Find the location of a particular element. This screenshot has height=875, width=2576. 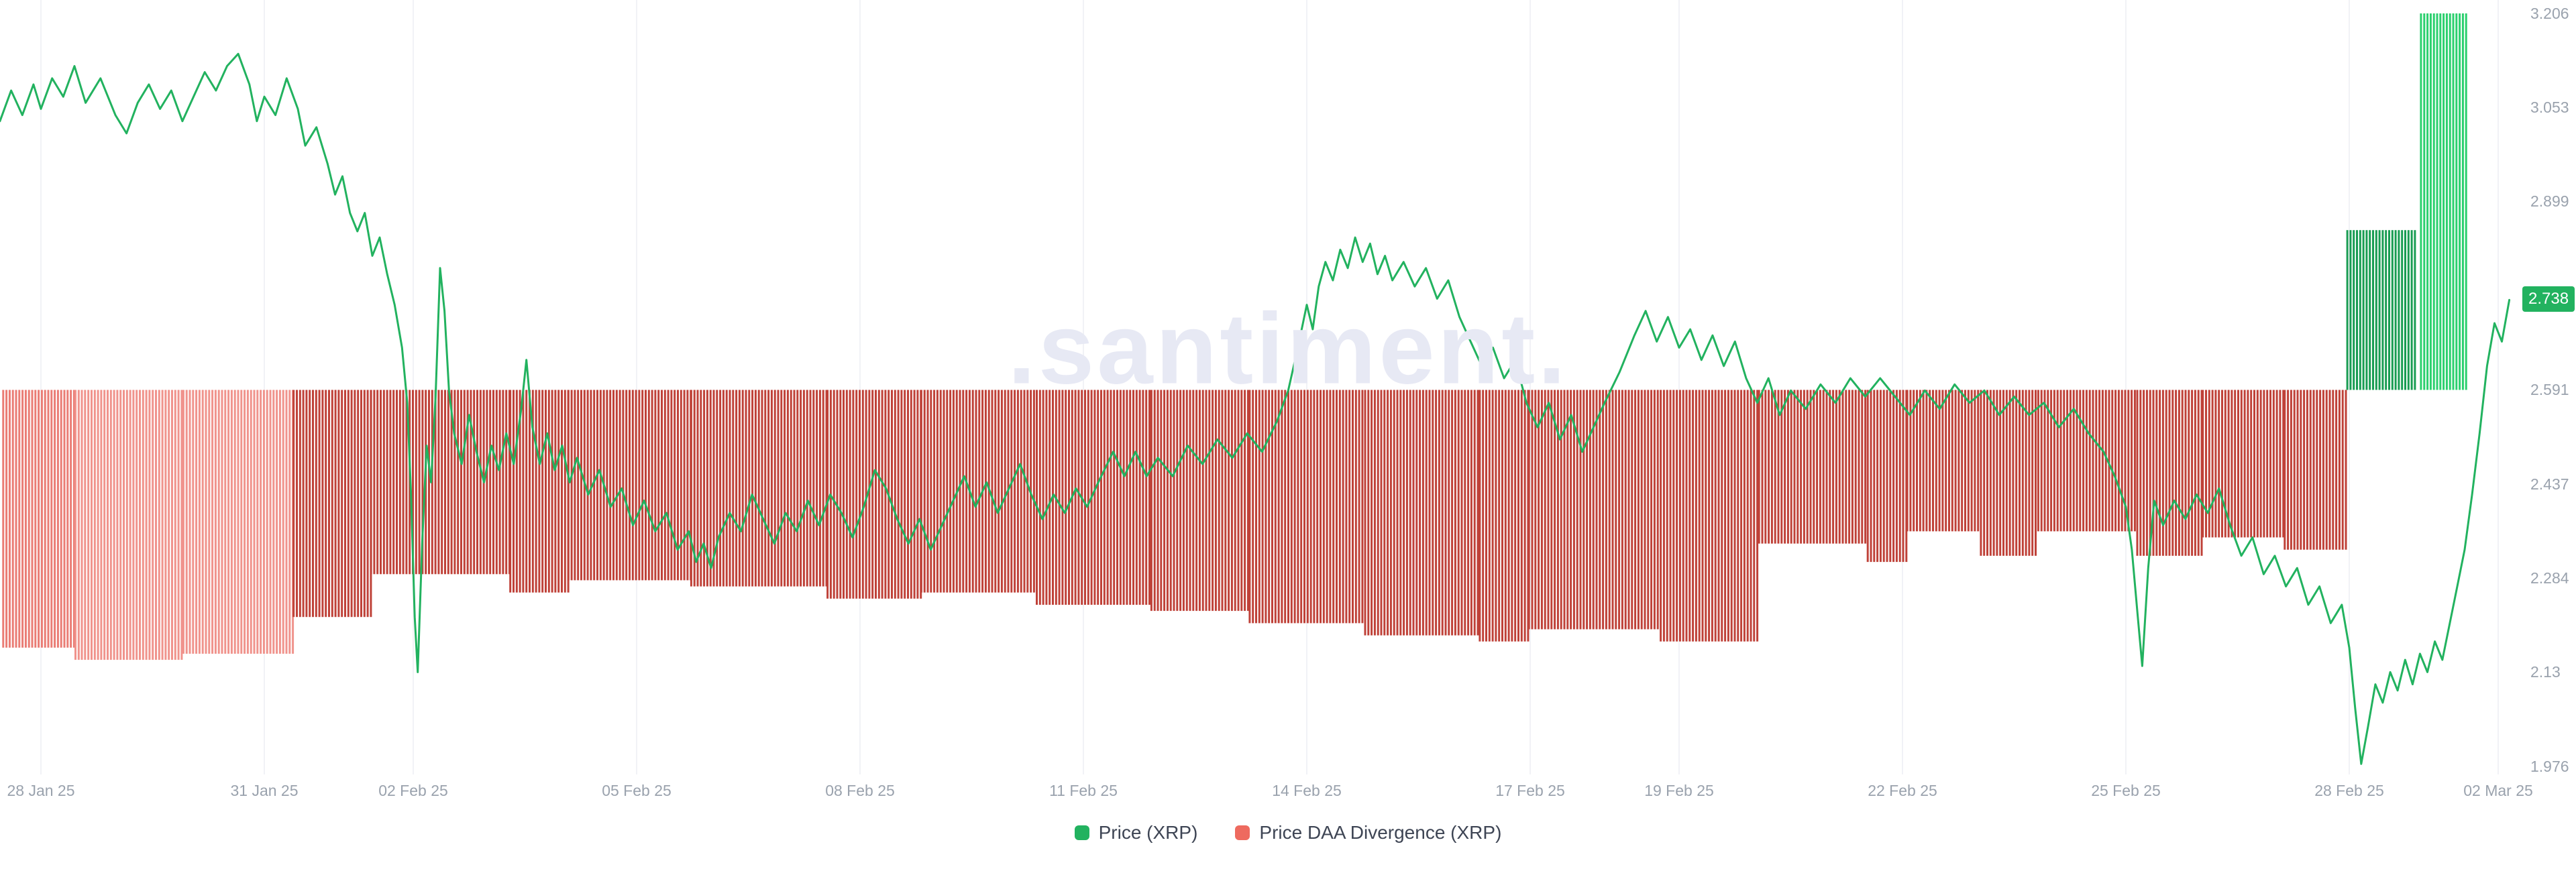

x-axis-tick: 08 Feb 25 is located at coordinates (860, 790).